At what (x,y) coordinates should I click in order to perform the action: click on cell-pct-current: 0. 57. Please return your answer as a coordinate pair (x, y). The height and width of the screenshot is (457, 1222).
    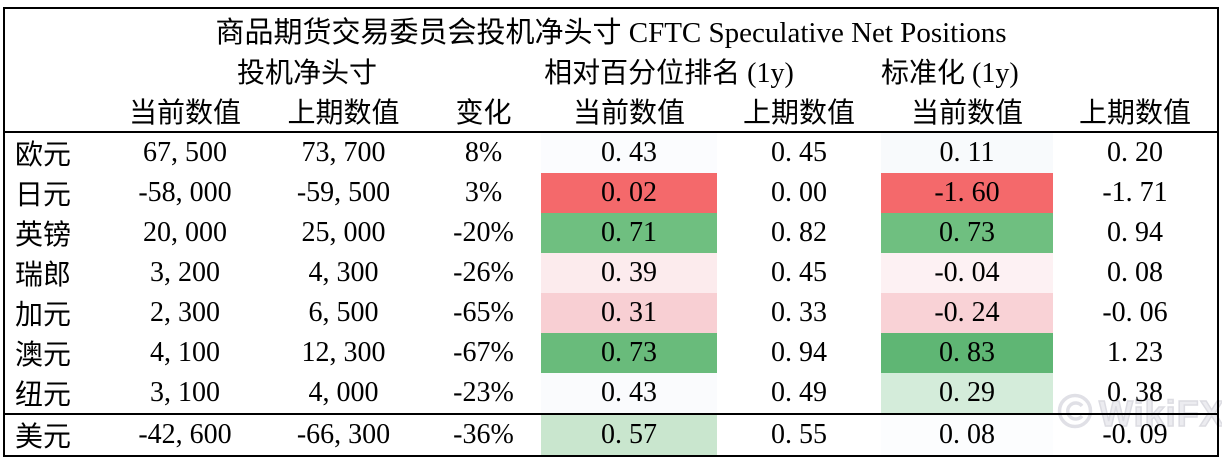
    Looking at the image, I should click on (629, 434).